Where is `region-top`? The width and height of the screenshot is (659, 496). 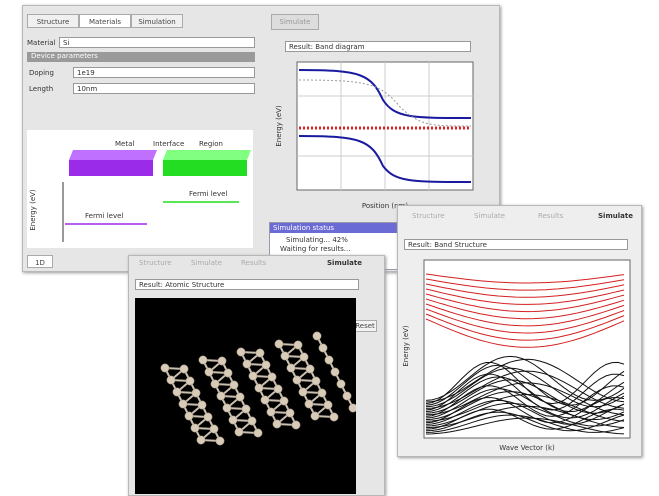
region-top is located at coordinates (207, 155).